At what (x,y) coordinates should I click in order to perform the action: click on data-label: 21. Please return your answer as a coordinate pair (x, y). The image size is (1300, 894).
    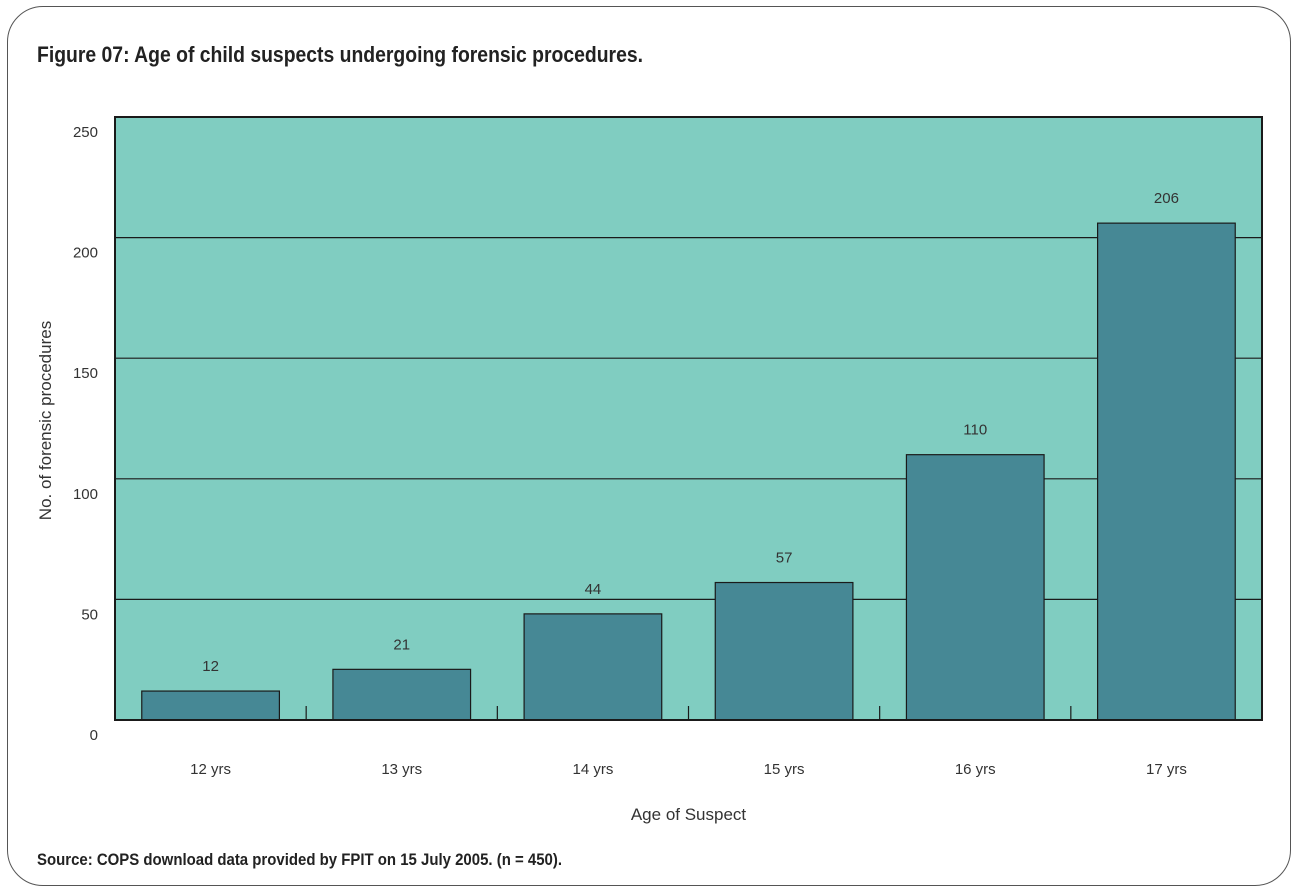
    Looking at the image, I should click on (401, 644).